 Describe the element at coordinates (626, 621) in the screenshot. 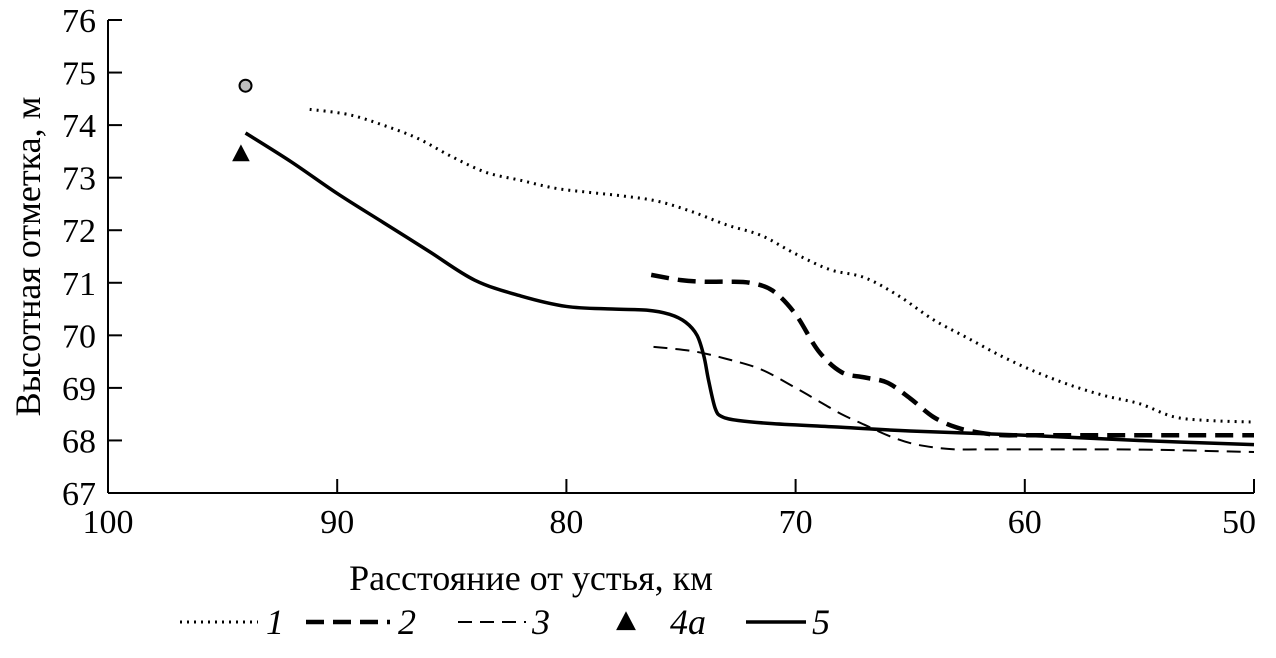

I see `legend-swatch-triangle` at that location.